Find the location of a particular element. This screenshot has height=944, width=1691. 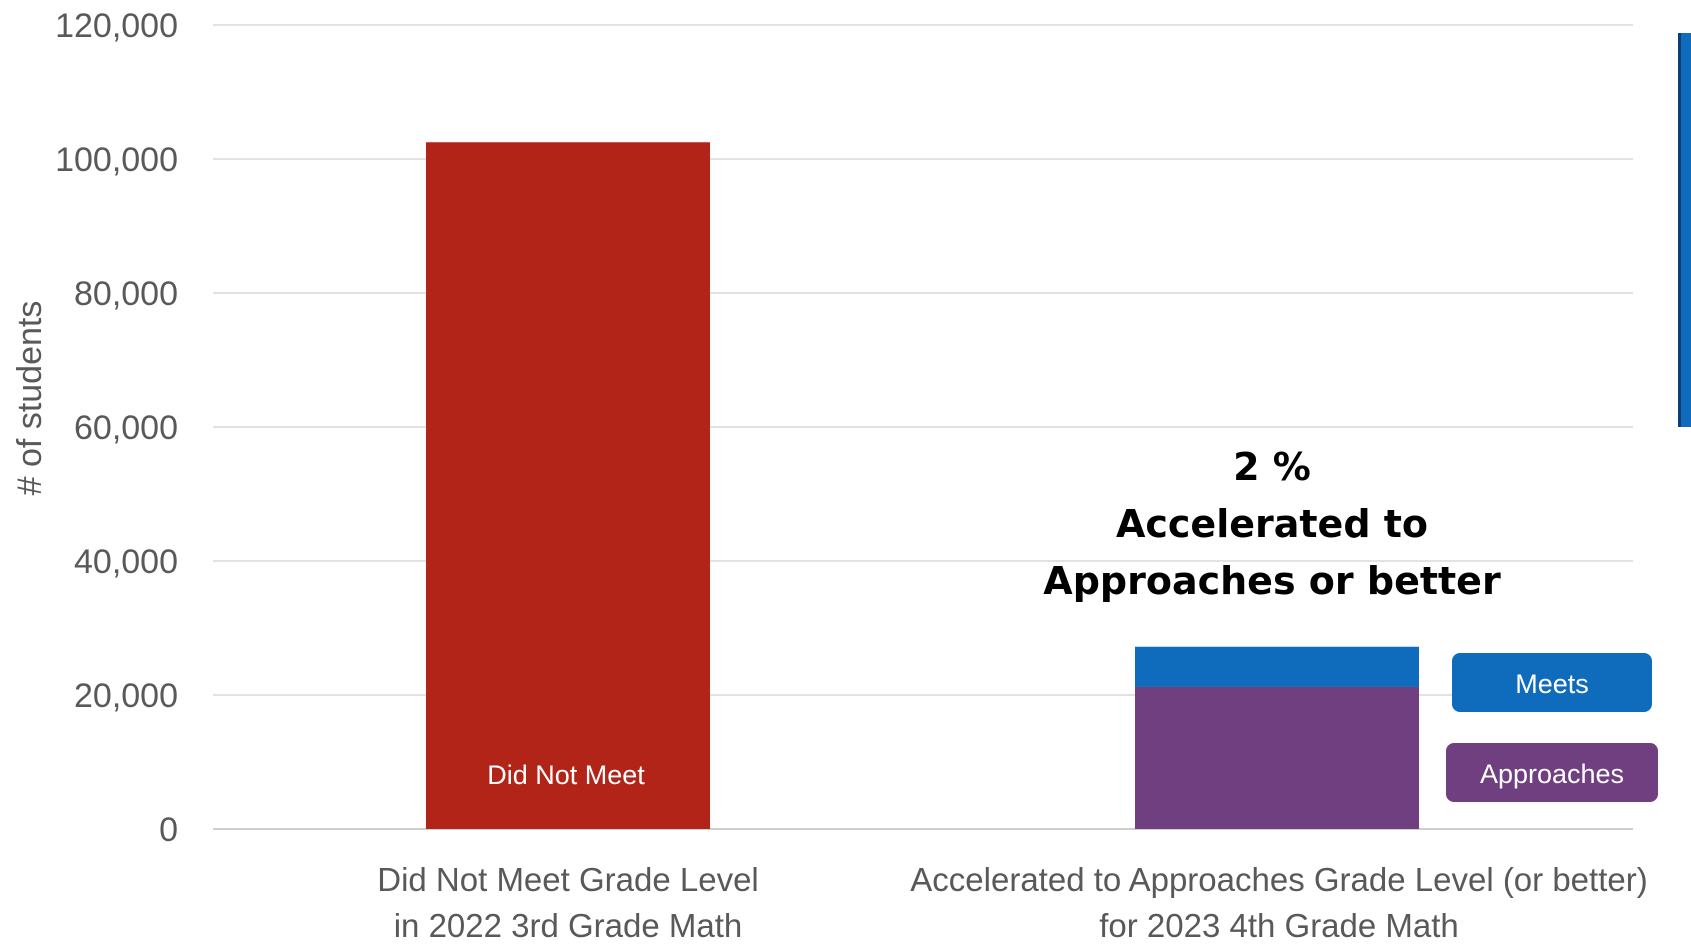

y-tick-label: 40,000 is located at coordinates (126, 562).